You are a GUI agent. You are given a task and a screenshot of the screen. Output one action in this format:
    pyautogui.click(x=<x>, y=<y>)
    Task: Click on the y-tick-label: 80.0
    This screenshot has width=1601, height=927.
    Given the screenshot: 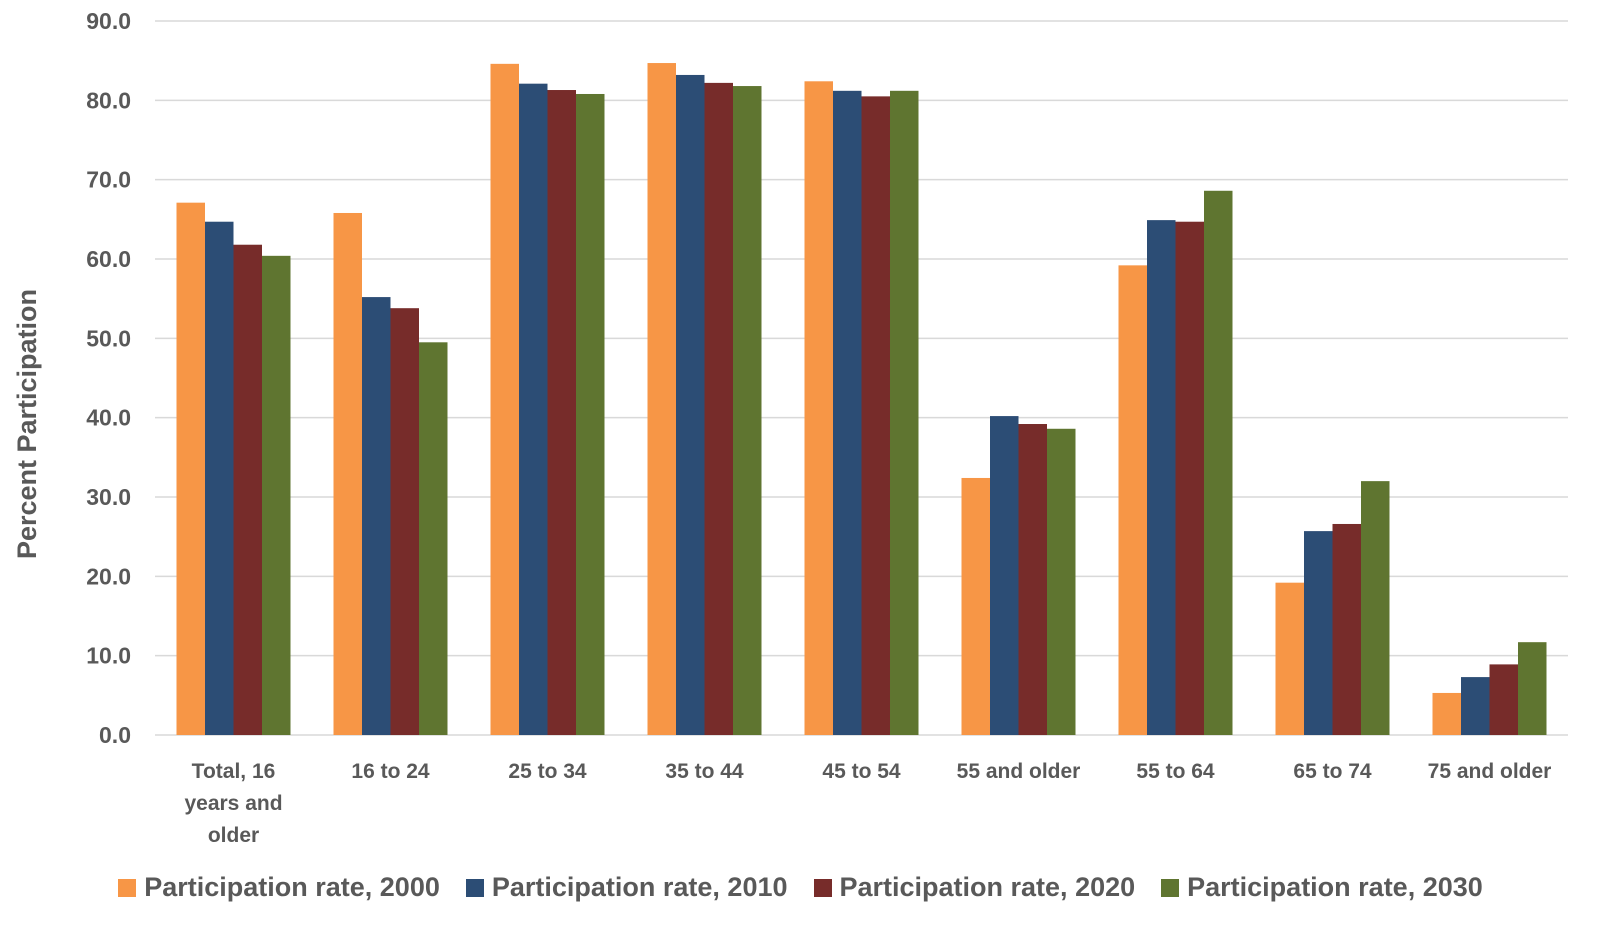 What is the action you would take?
    pyautogui.click(x=108, y=100)
    